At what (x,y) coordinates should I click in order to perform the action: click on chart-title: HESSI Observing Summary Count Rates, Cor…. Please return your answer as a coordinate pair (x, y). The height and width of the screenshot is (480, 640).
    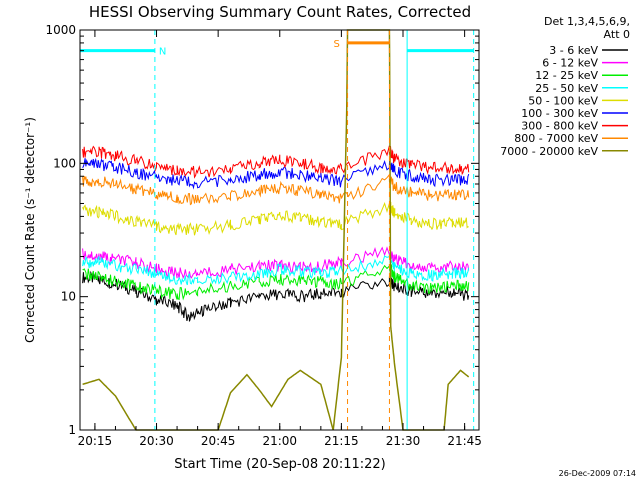
    Looking at the image, I should click on (280, 12).